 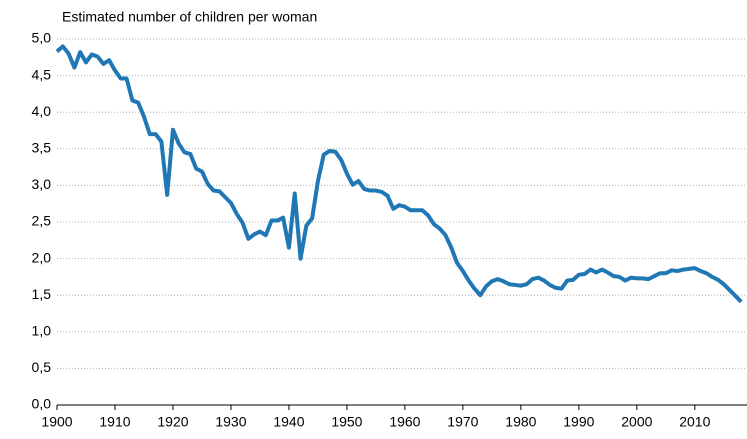 What do you see at coordinates (114, 422) in the screenshot?
I see `x-tick-label: 1910` at bounding box center [114, 422].